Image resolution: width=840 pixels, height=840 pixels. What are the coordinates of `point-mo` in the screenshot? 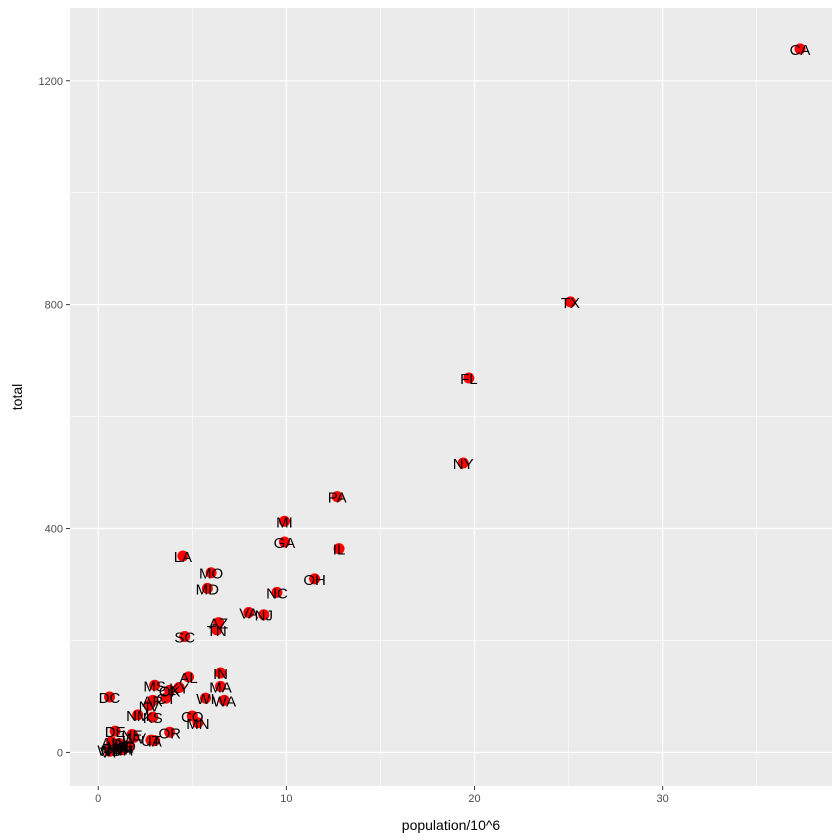 It's located at (211, 573).